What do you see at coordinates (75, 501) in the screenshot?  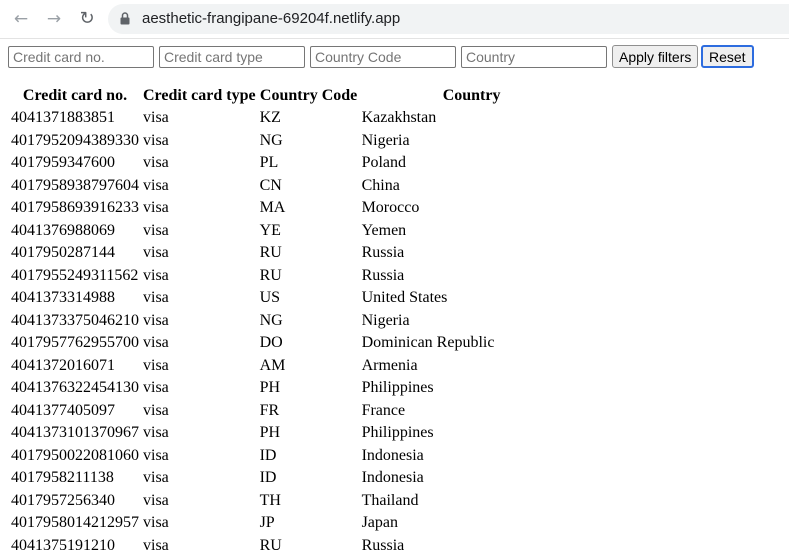 I see `card-number-cell: 4017957256340` at bounding box center [75, 501].